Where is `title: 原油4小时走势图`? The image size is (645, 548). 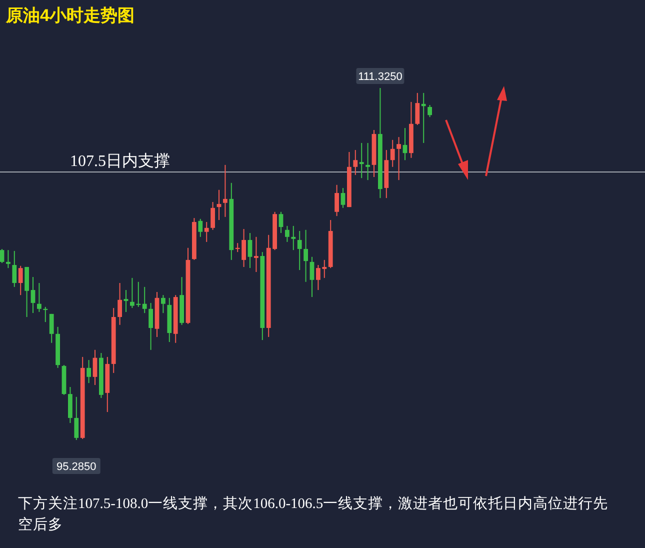
title: 原油4小时走势图 is located at coordinates (70, 15).